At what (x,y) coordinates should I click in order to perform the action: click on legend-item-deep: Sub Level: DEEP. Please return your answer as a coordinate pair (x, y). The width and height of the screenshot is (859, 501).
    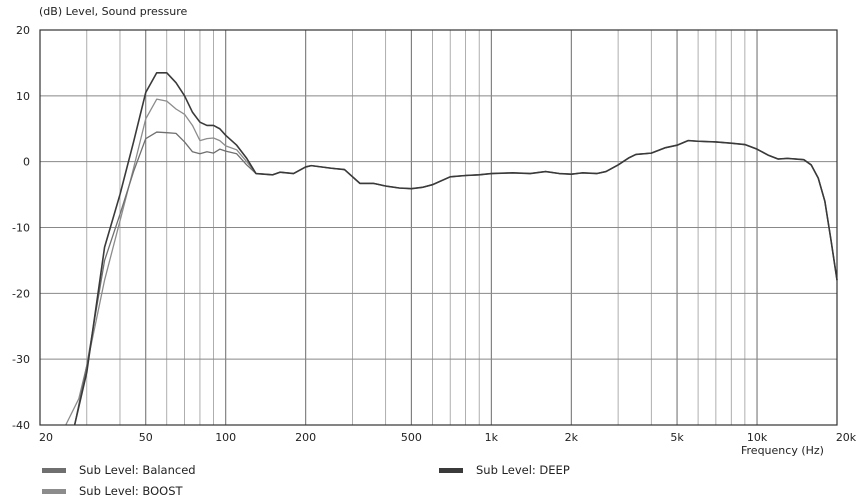
    Looking at the image, I should click on (504, 470).